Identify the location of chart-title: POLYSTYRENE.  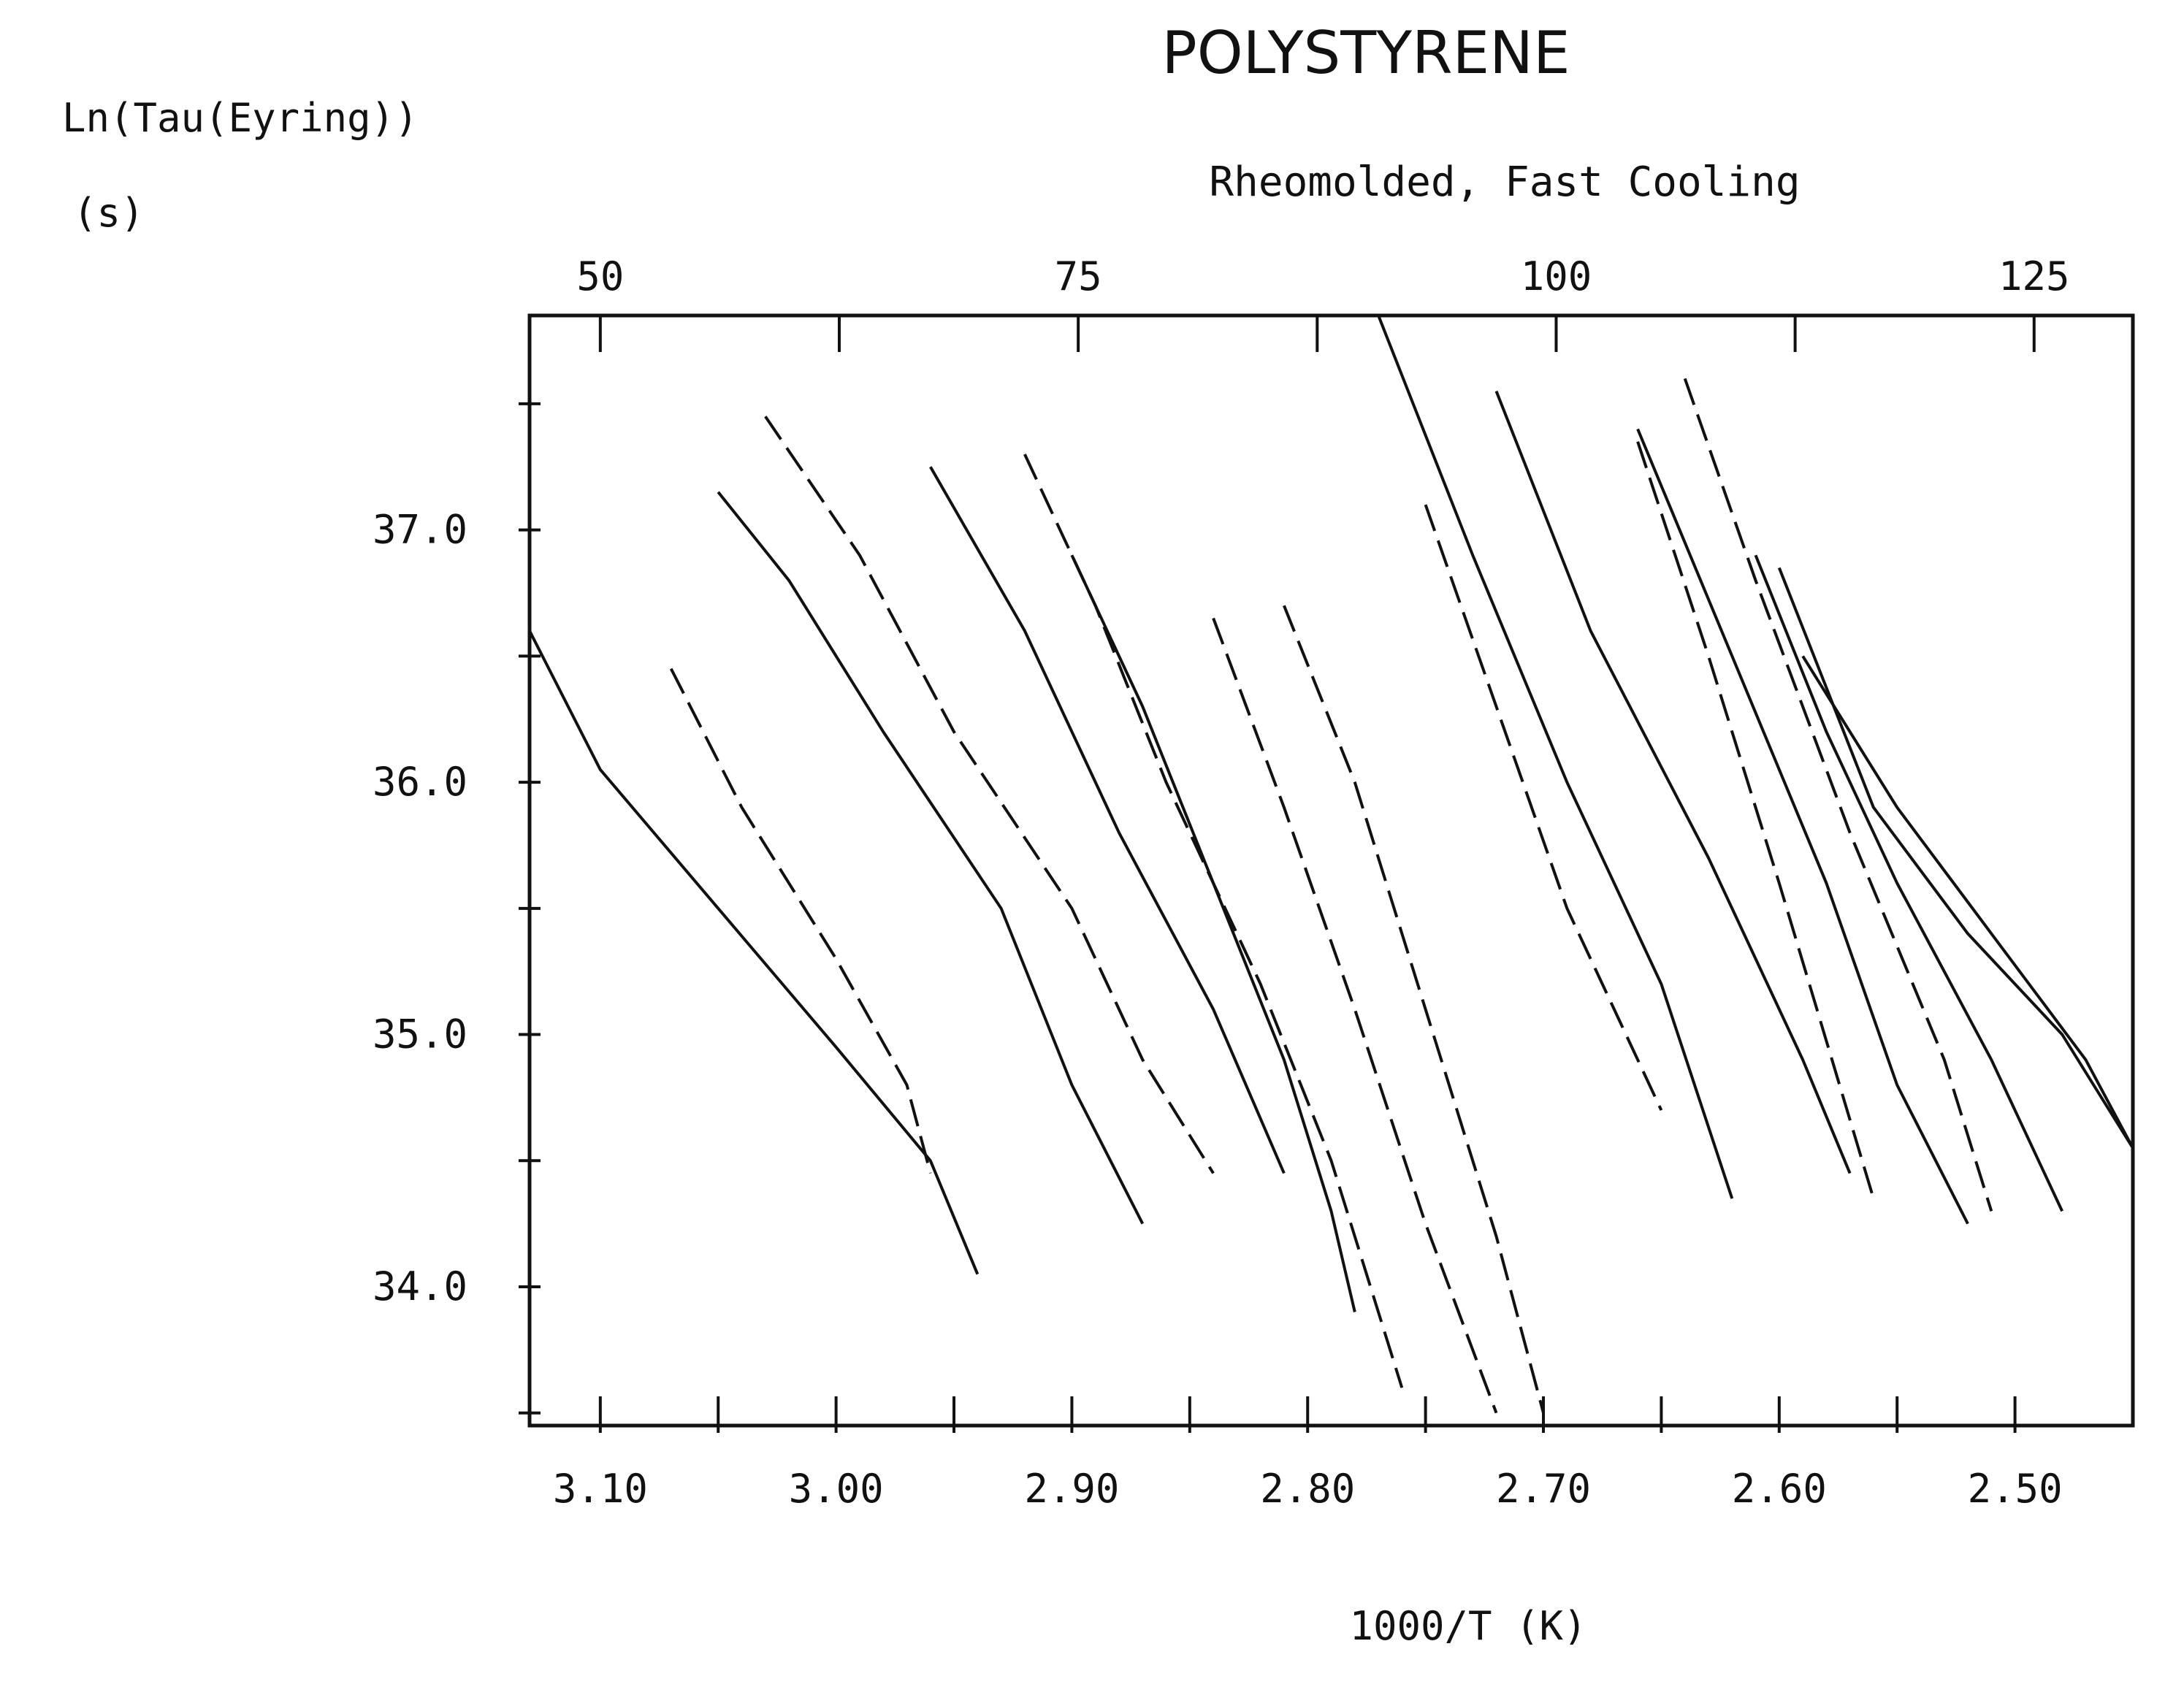
(1365, 53).